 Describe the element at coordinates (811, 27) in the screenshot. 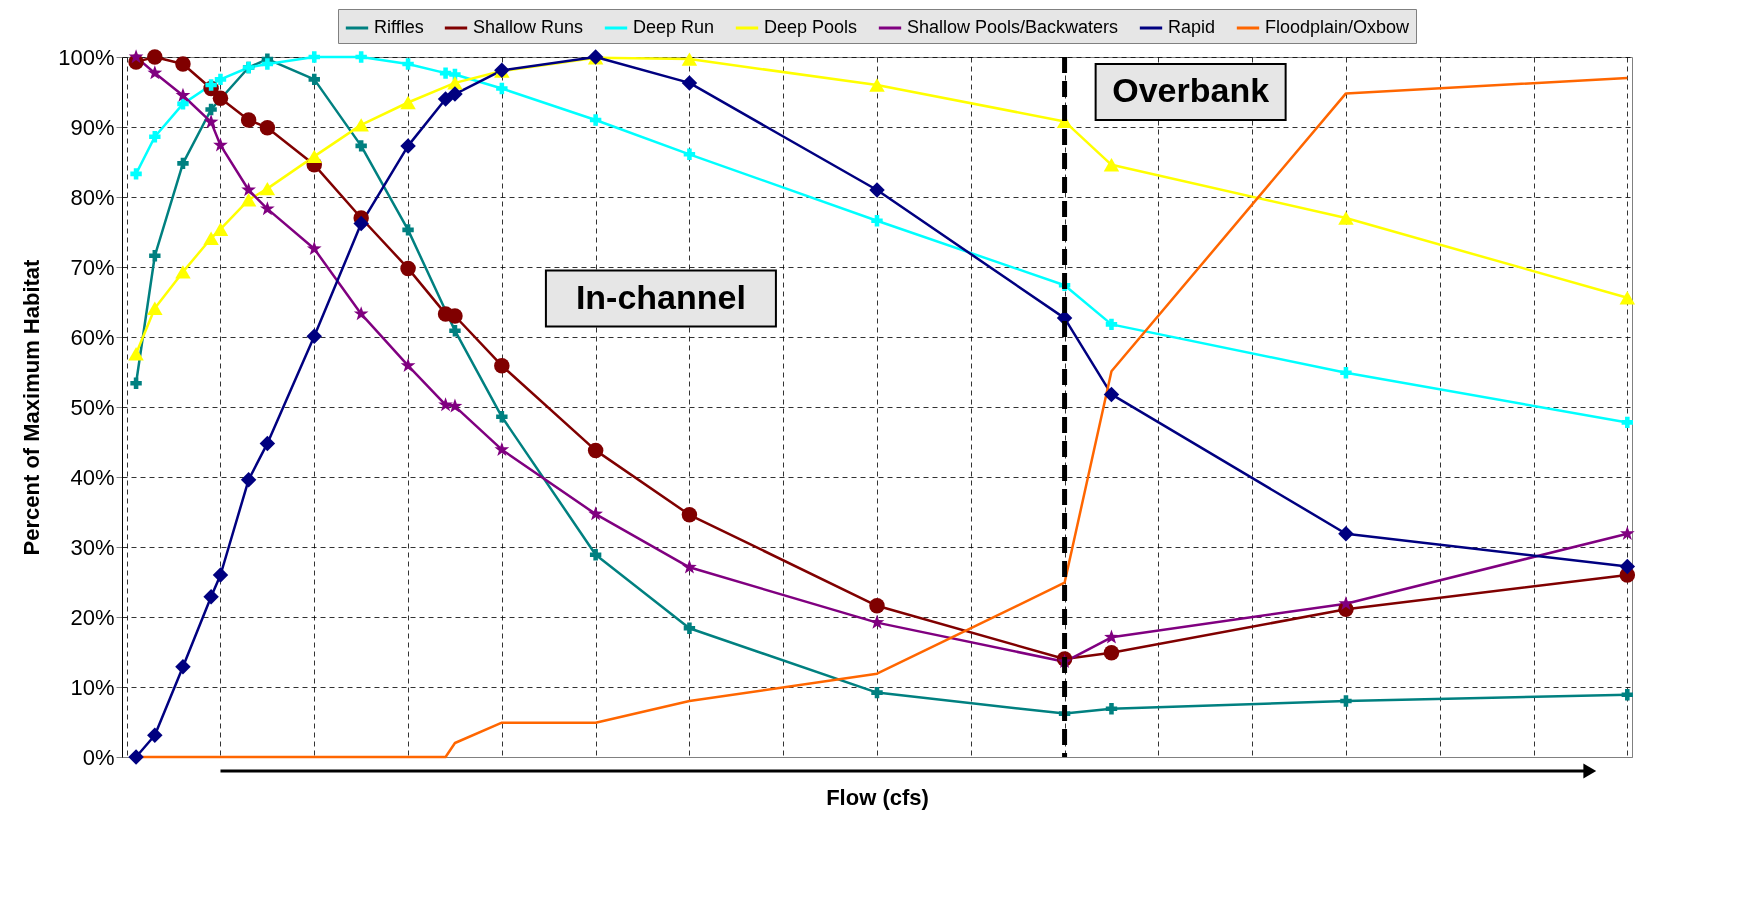

I see `legend-label: Deep Pools` at that location.